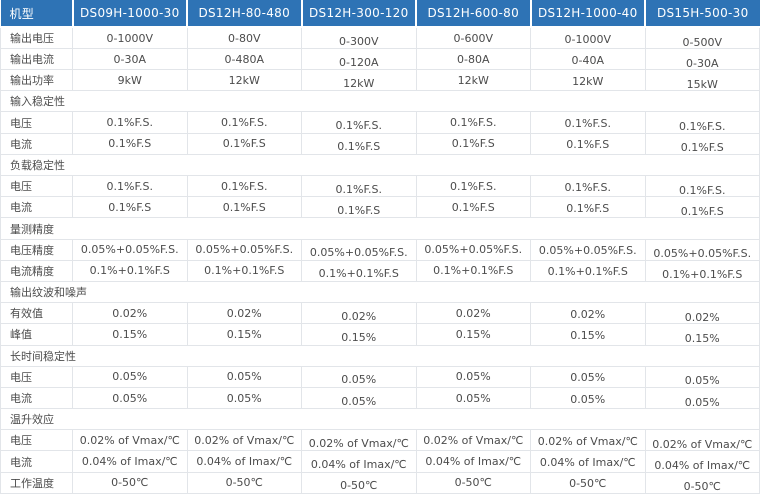 The width and height of the screenshot is (760, 494). I want to click on header-model-name: DS12H-1000-40, so click(587, 14).